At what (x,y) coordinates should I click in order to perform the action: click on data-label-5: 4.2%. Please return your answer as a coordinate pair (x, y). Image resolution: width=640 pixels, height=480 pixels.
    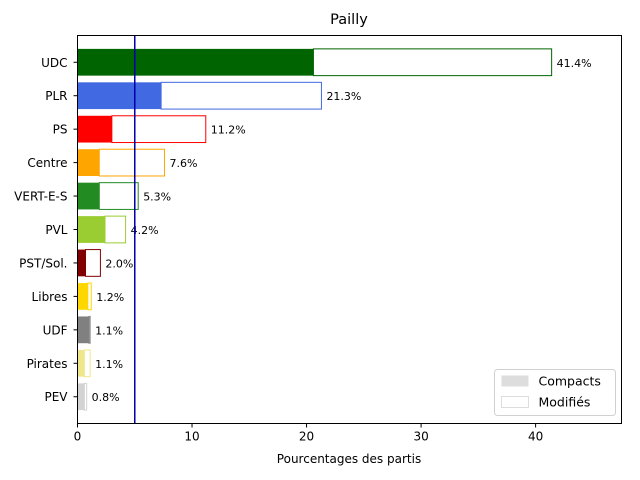
    Looking at the image, I should click on (145, 230).